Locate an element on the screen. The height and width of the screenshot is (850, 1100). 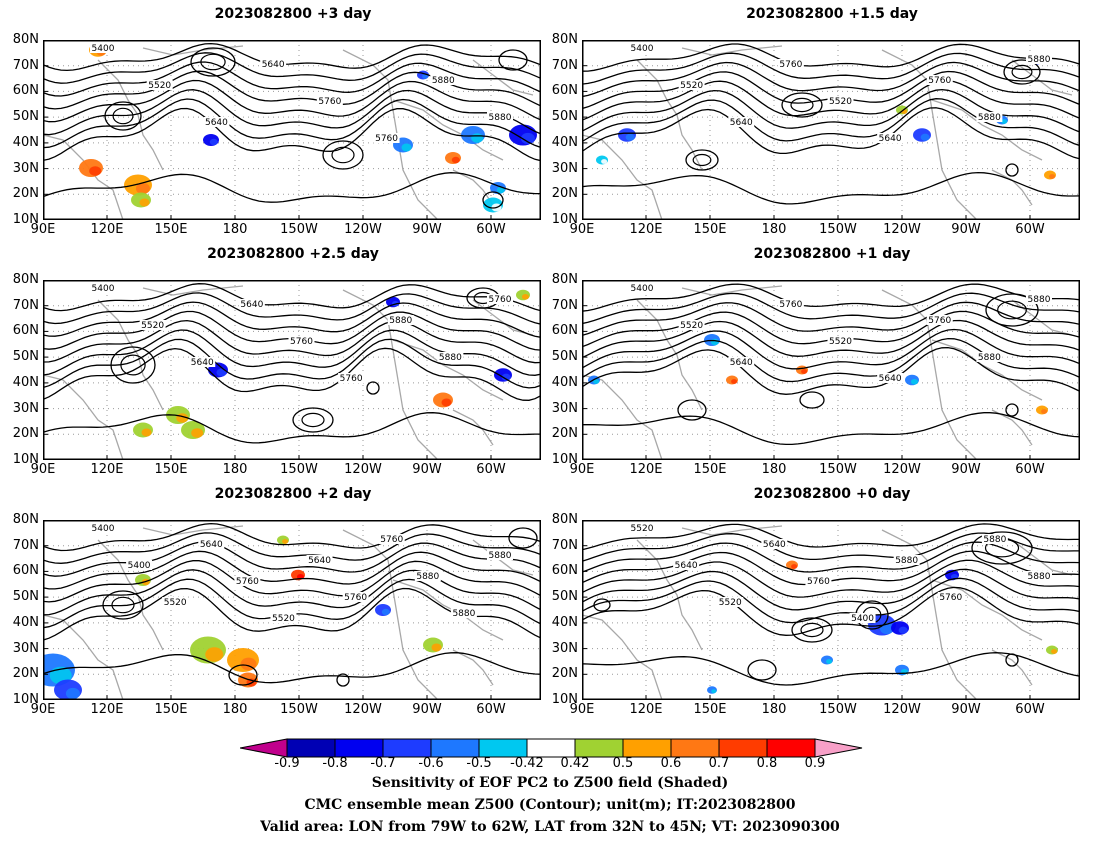
lon-label: 150E is located at coordinates (171, 709).